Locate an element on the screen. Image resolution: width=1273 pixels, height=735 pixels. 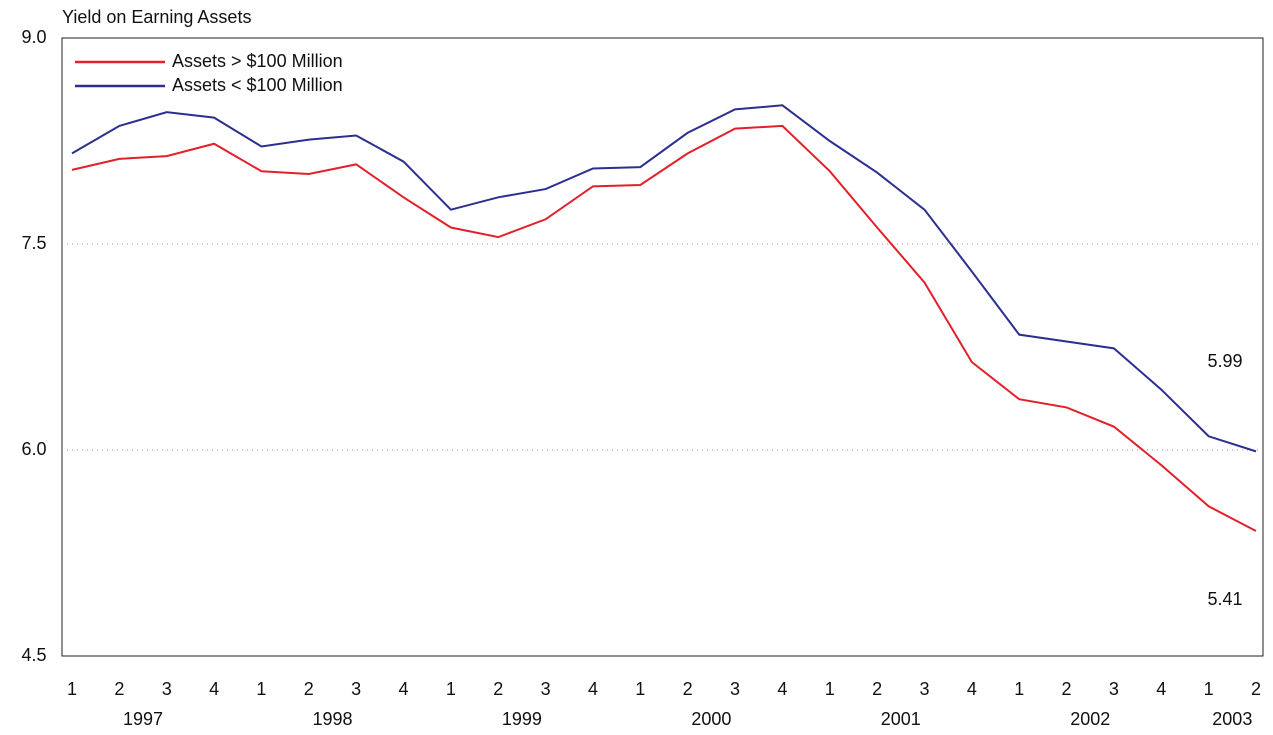
year-label: 2003 is located at coordinates (1232, 719).